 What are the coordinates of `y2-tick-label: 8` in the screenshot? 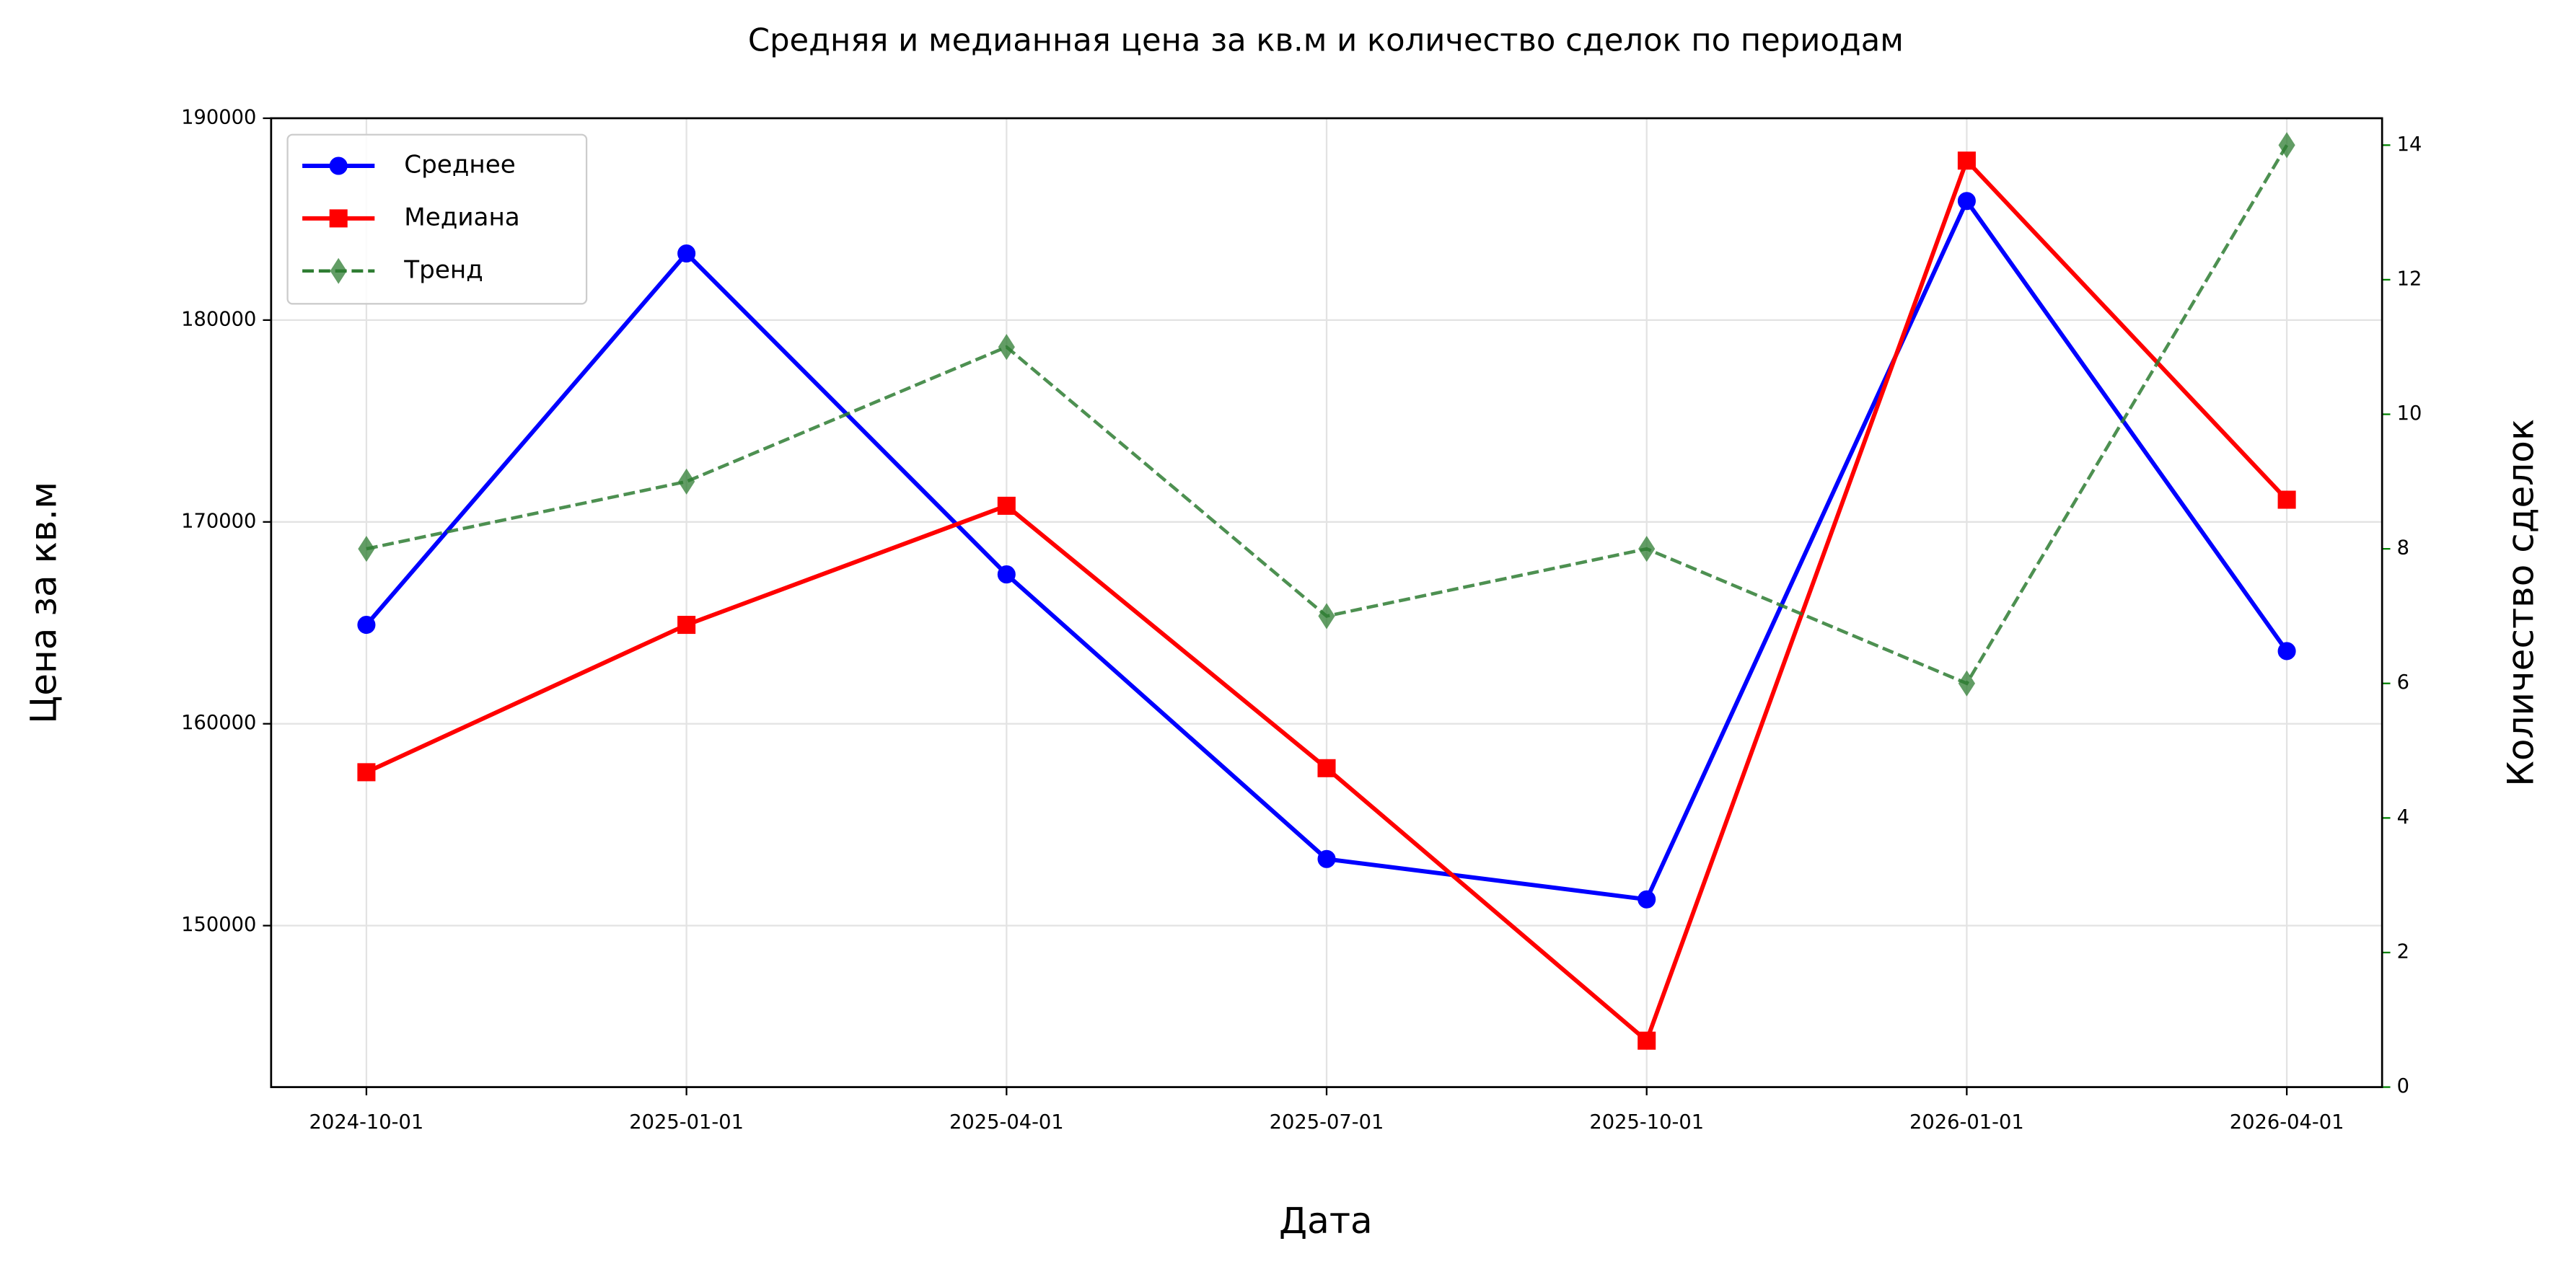 It's located at (2403, 548).